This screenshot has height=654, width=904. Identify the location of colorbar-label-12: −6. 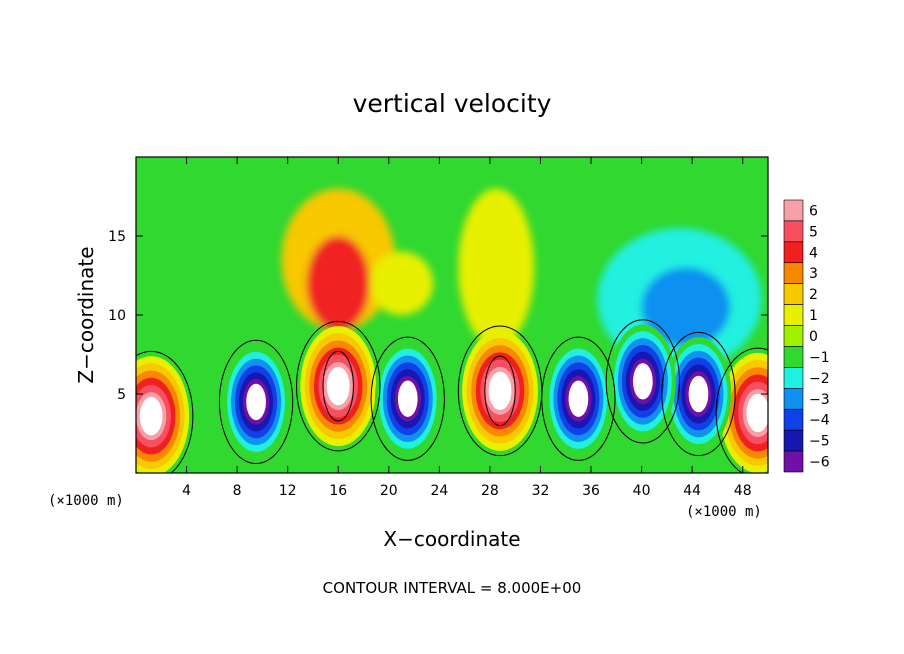
(819, 463).